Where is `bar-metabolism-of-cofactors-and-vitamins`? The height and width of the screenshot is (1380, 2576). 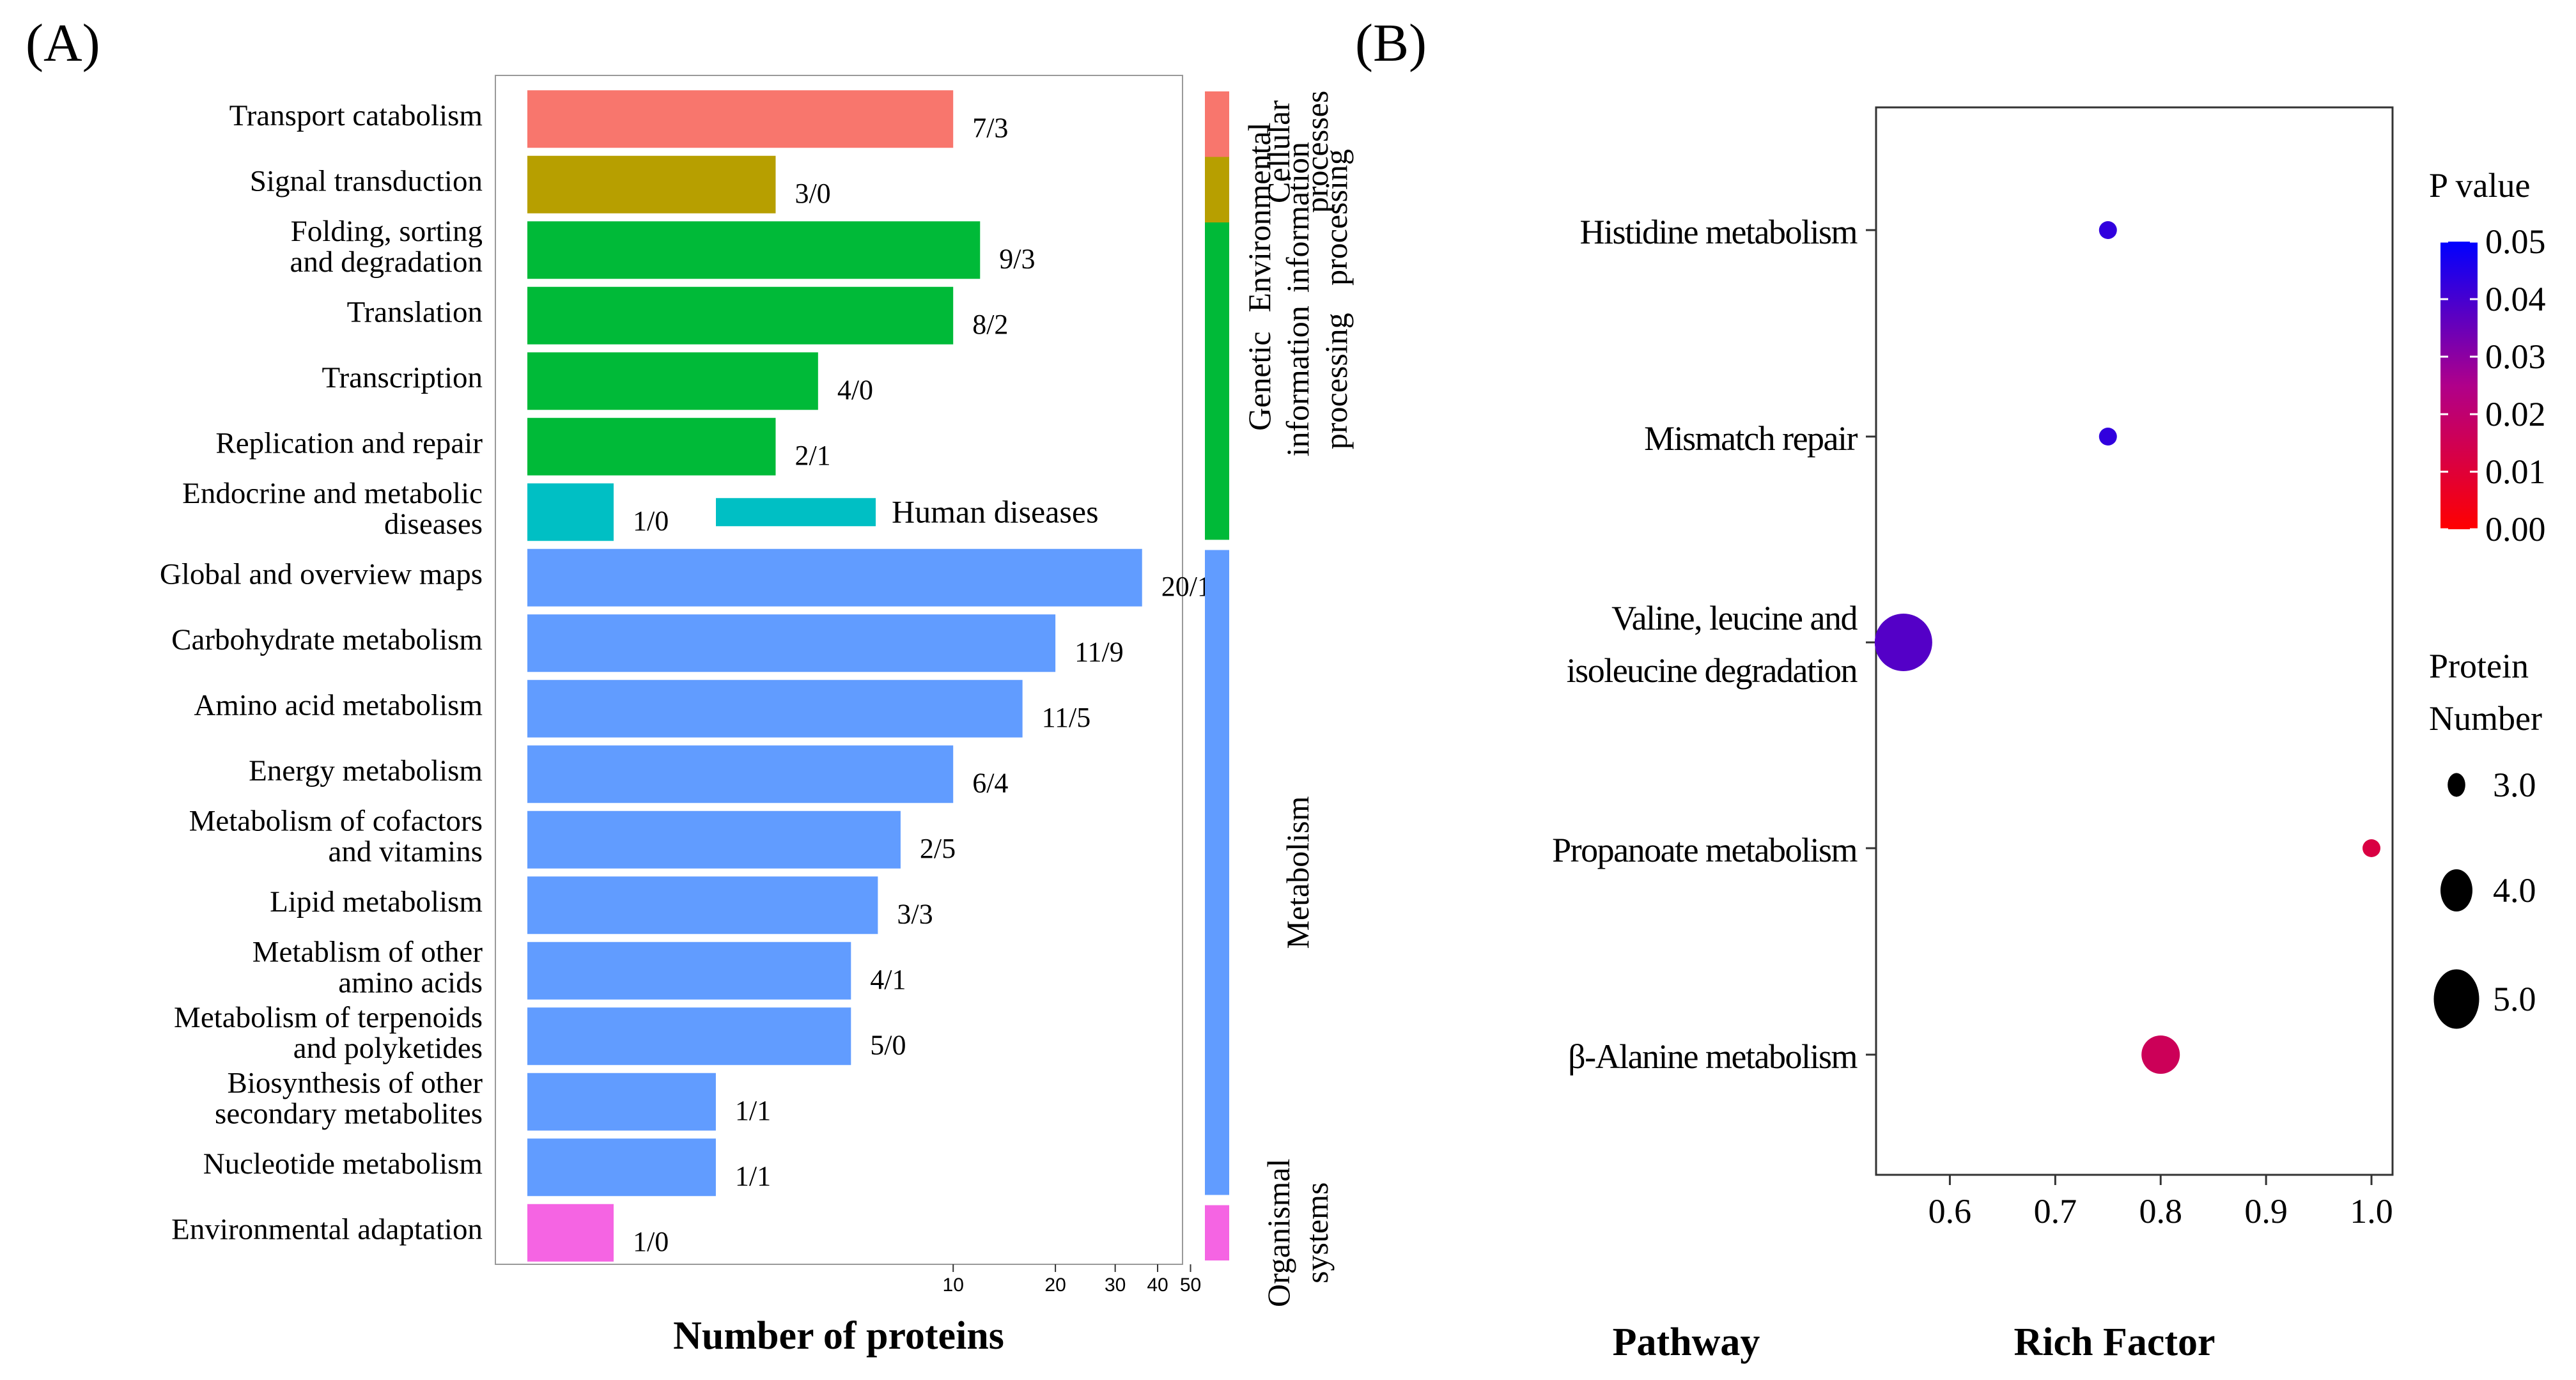
bar-metabolism-of-cofactors-and-vitamins is located at coordinates (714, 839).